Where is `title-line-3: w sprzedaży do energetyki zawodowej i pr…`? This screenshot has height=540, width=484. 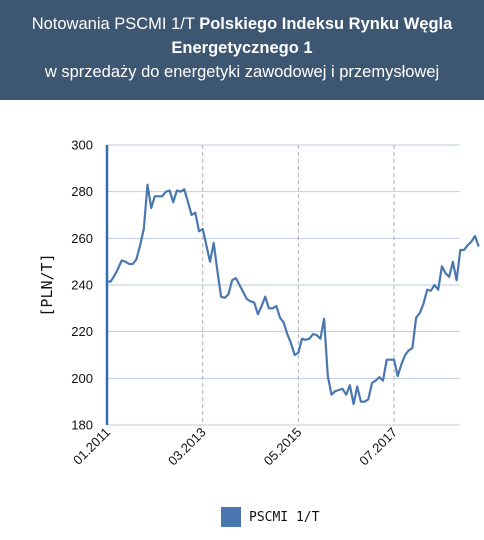
title-line-3: w sprzedaży do energetyki zawodowej i pr… is located at coordinates (242, 72).